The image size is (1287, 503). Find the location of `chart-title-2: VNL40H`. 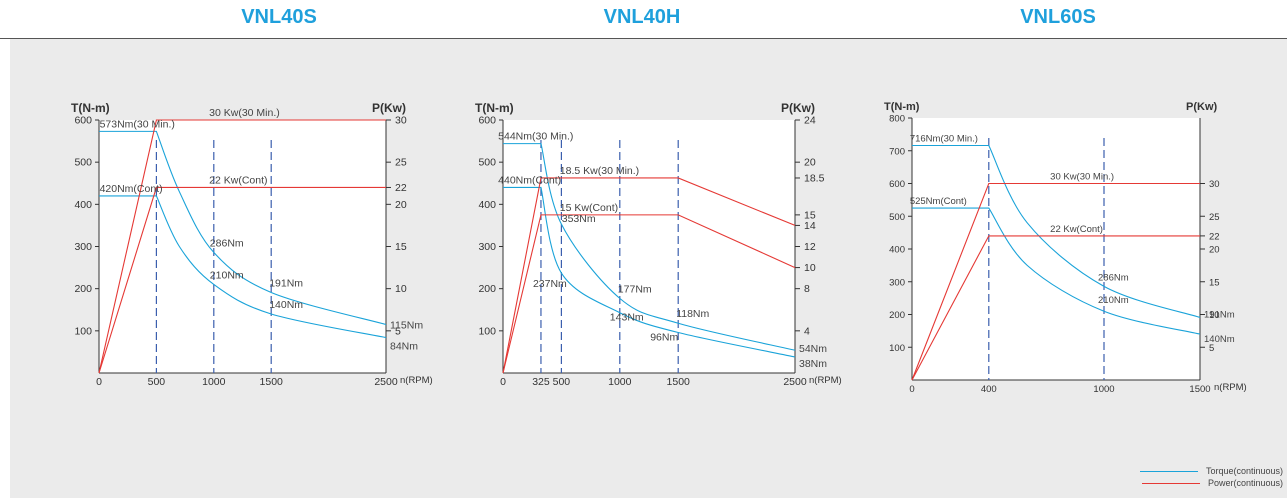

chart-title-2: VNL40H is located at coordinates (642, 17).